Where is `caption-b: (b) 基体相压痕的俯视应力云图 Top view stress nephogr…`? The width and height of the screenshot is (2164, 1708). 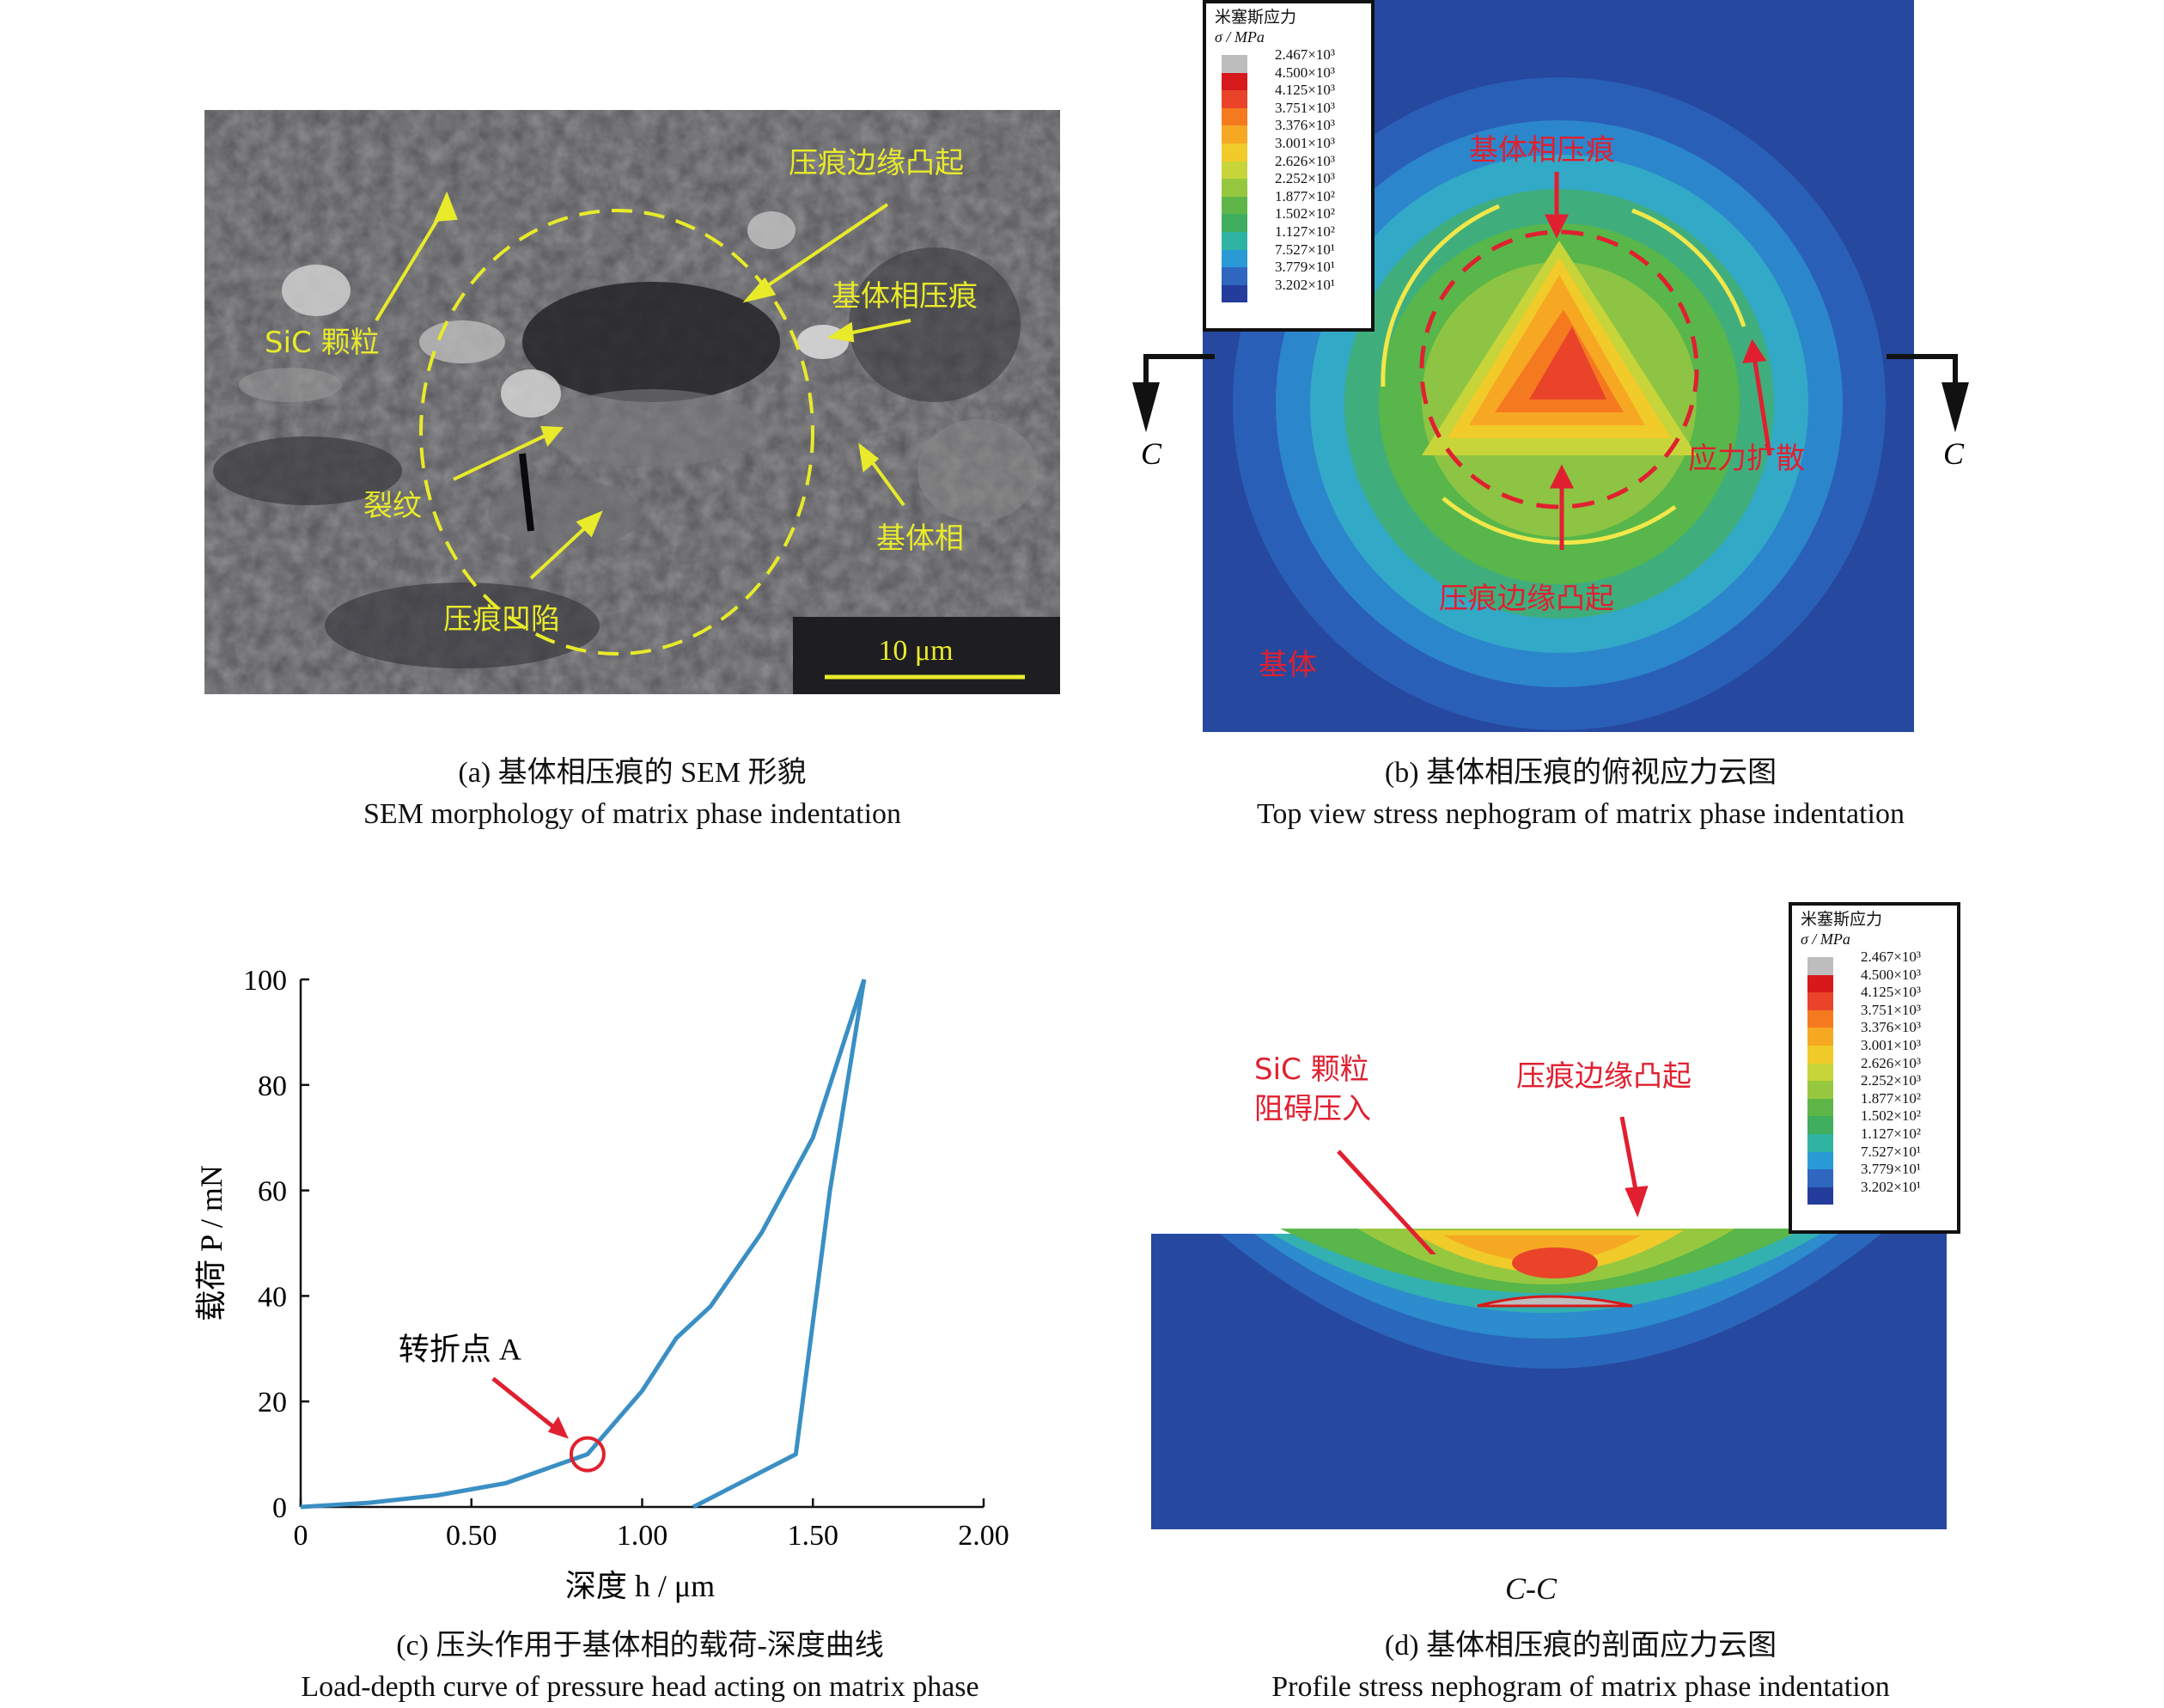
caption-b: (b) 基体相压痕的俯视应力云图 Top view stress nephogr… is located at coordinates (1580, 794).